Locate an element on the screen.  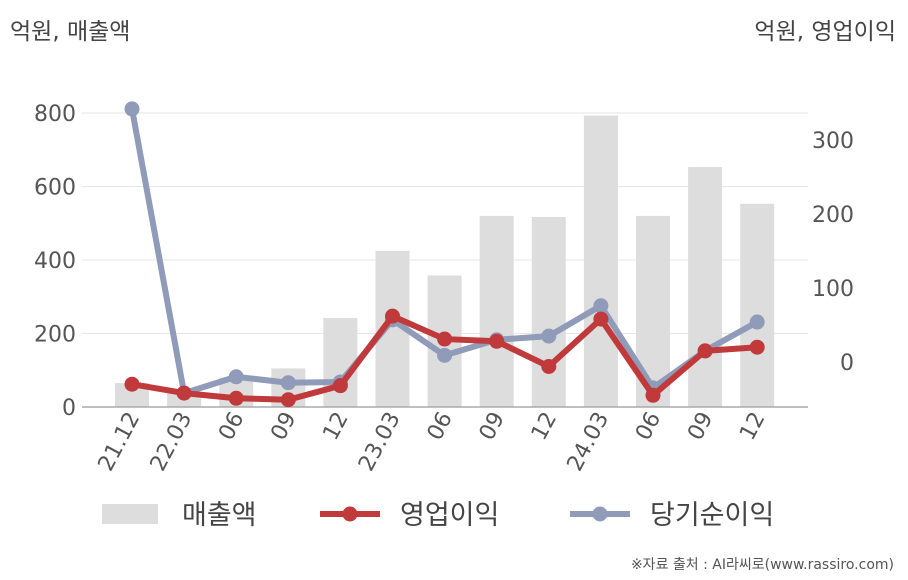
left-tick-label: 0 is located at coordinates (69, 408).